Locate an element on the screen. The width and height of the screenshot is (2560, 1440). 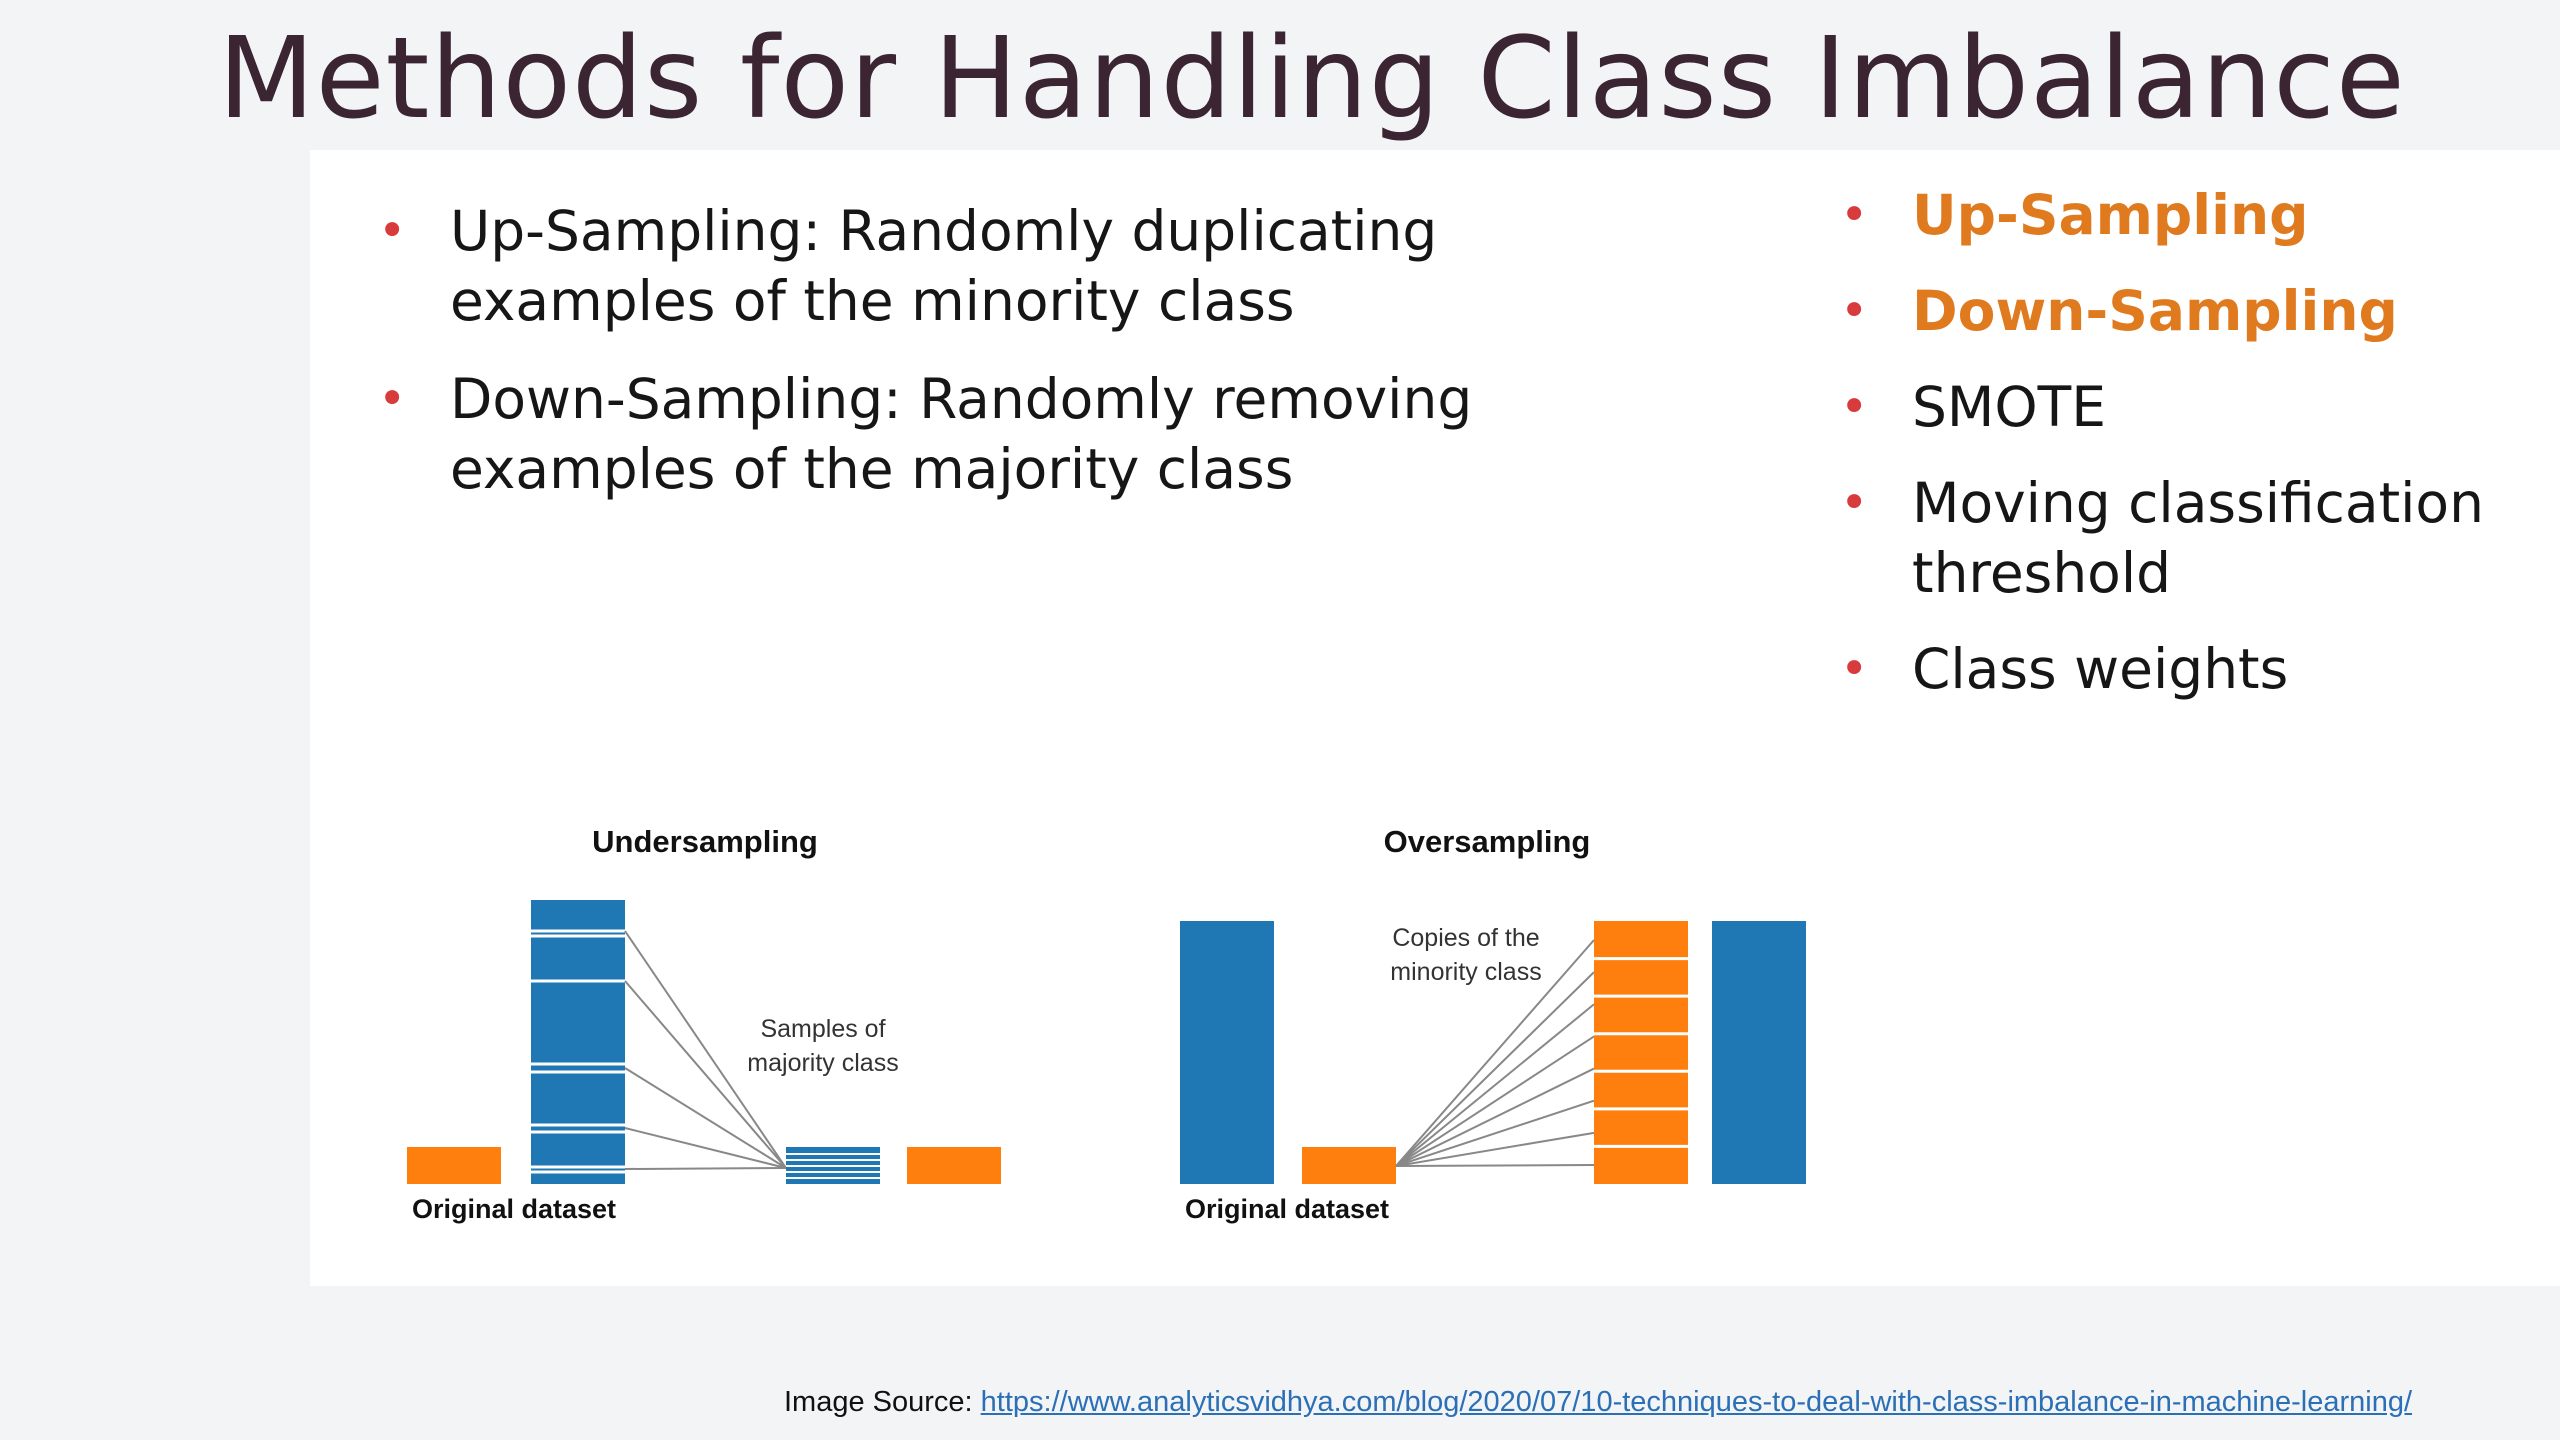
method-item-smote: • SMOTE is located at coordinates (2200, 407).